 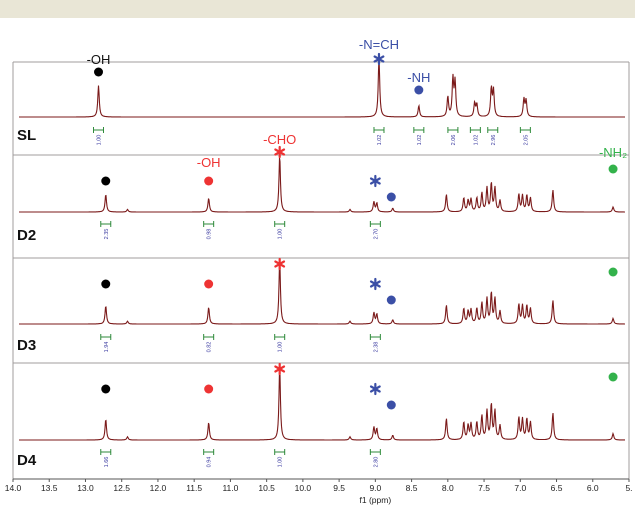 What do you see at coordinates (628, 488) in the screenshot?
I see `x-tick-label-17: 5.` at bounding box center [628, 488].